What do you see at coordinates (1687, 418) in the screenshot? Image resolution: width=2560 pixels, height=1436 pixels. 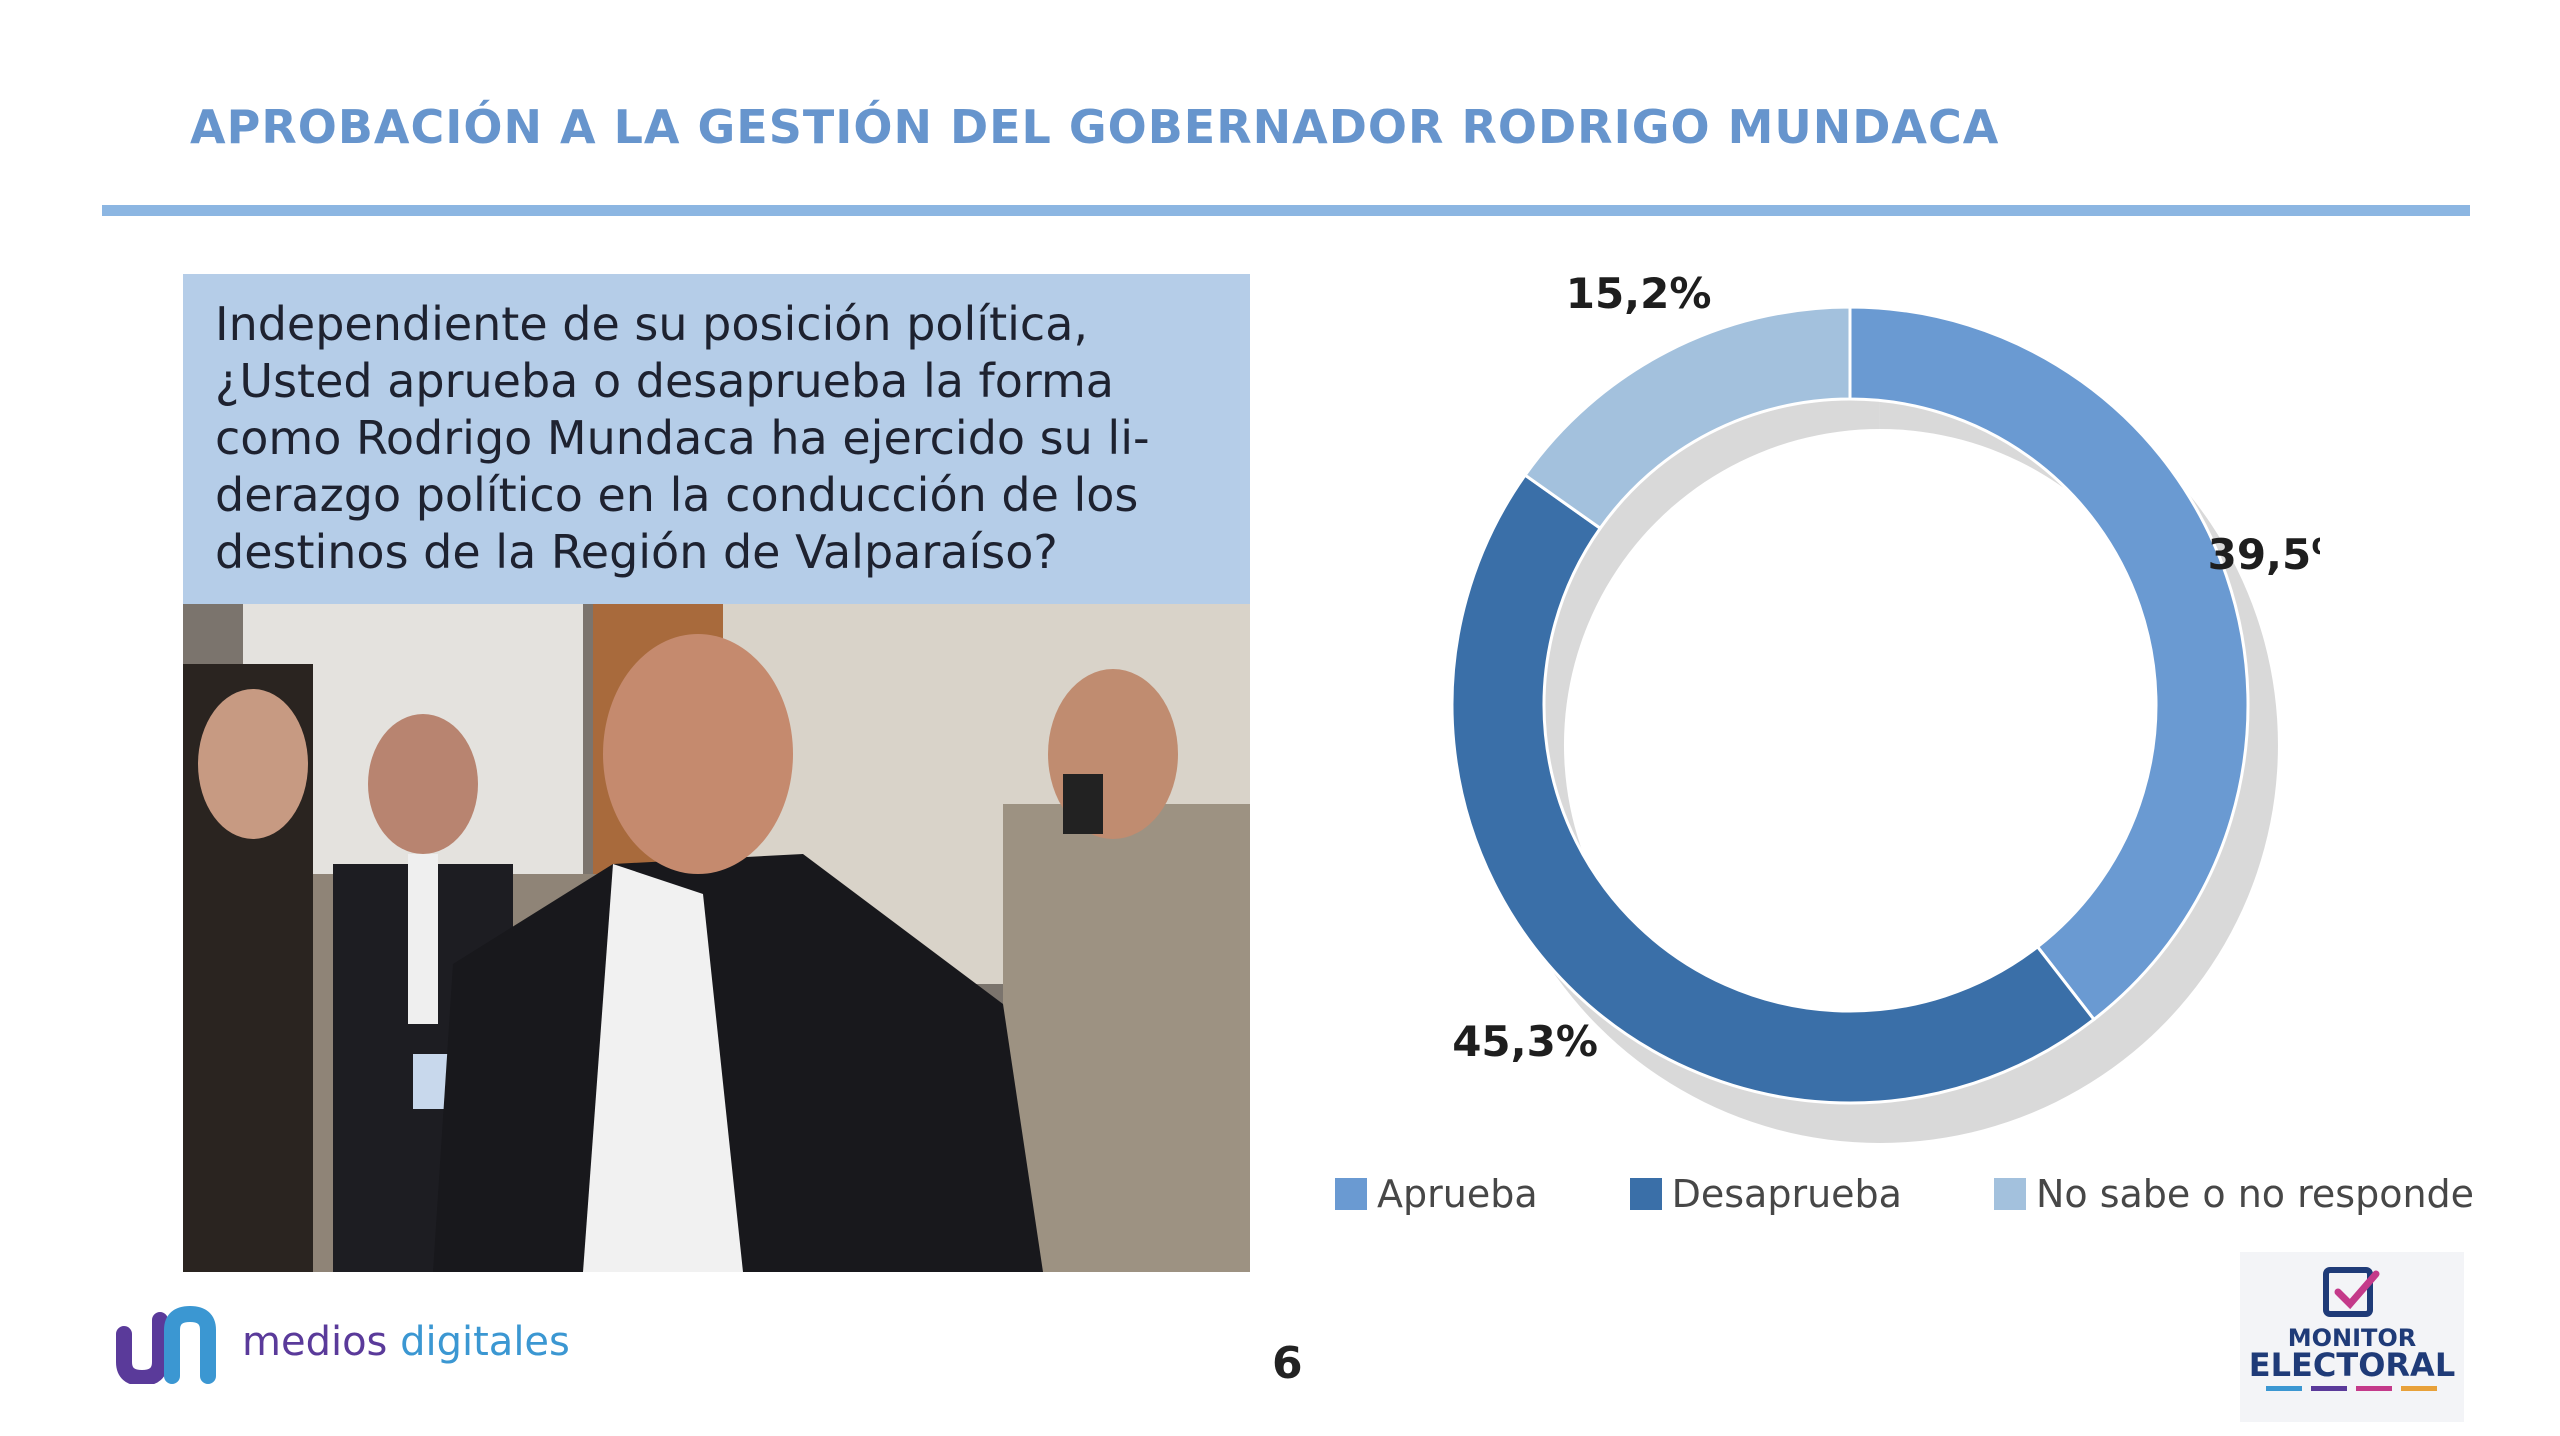 I see `donut-slice-no` at bounding box center [1687, 418].